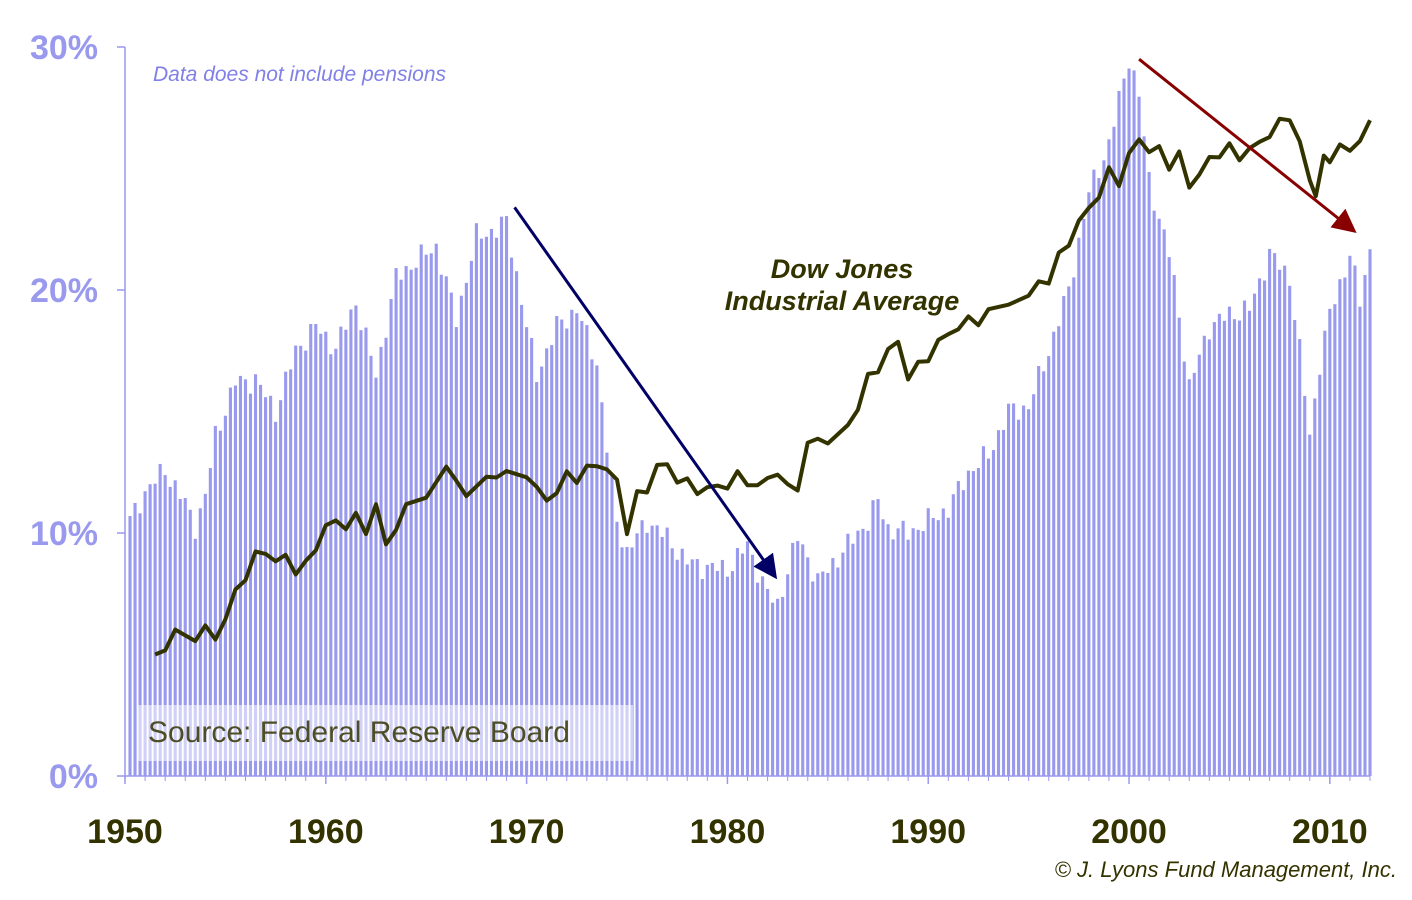 This screenshot has width=1412, height=900. What do you see at coordinates (64, 48) in the screenshot?
I see `y-tick-label: 30%` at bounding box center [64, 48].